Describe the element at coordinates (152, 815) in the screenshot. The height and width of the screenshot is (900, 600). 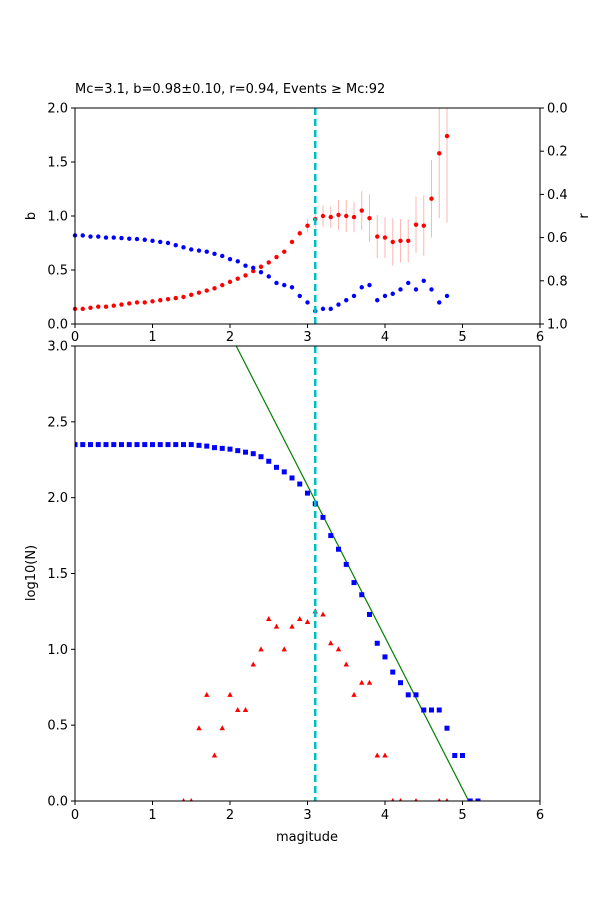
I see `x-tick-label-bottom: 1` at that location.